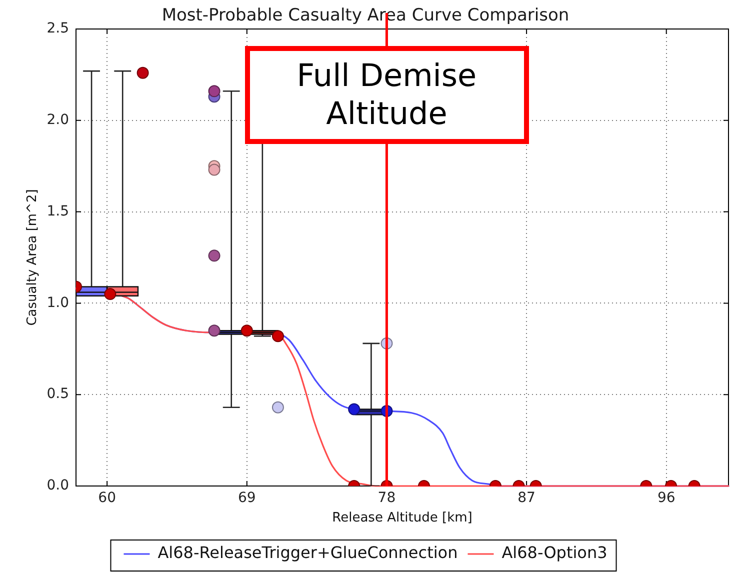  Describe the element at coordinates (107, 498) in the screenshot. I see `x-tick-label: 60` at that location.